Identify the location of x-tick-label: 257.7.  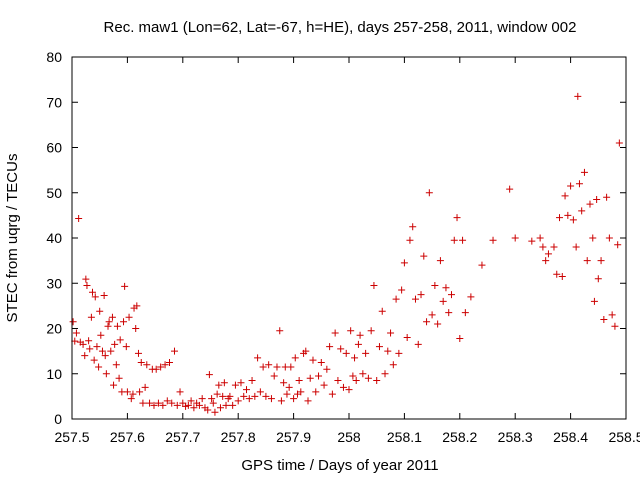
(182, 437).